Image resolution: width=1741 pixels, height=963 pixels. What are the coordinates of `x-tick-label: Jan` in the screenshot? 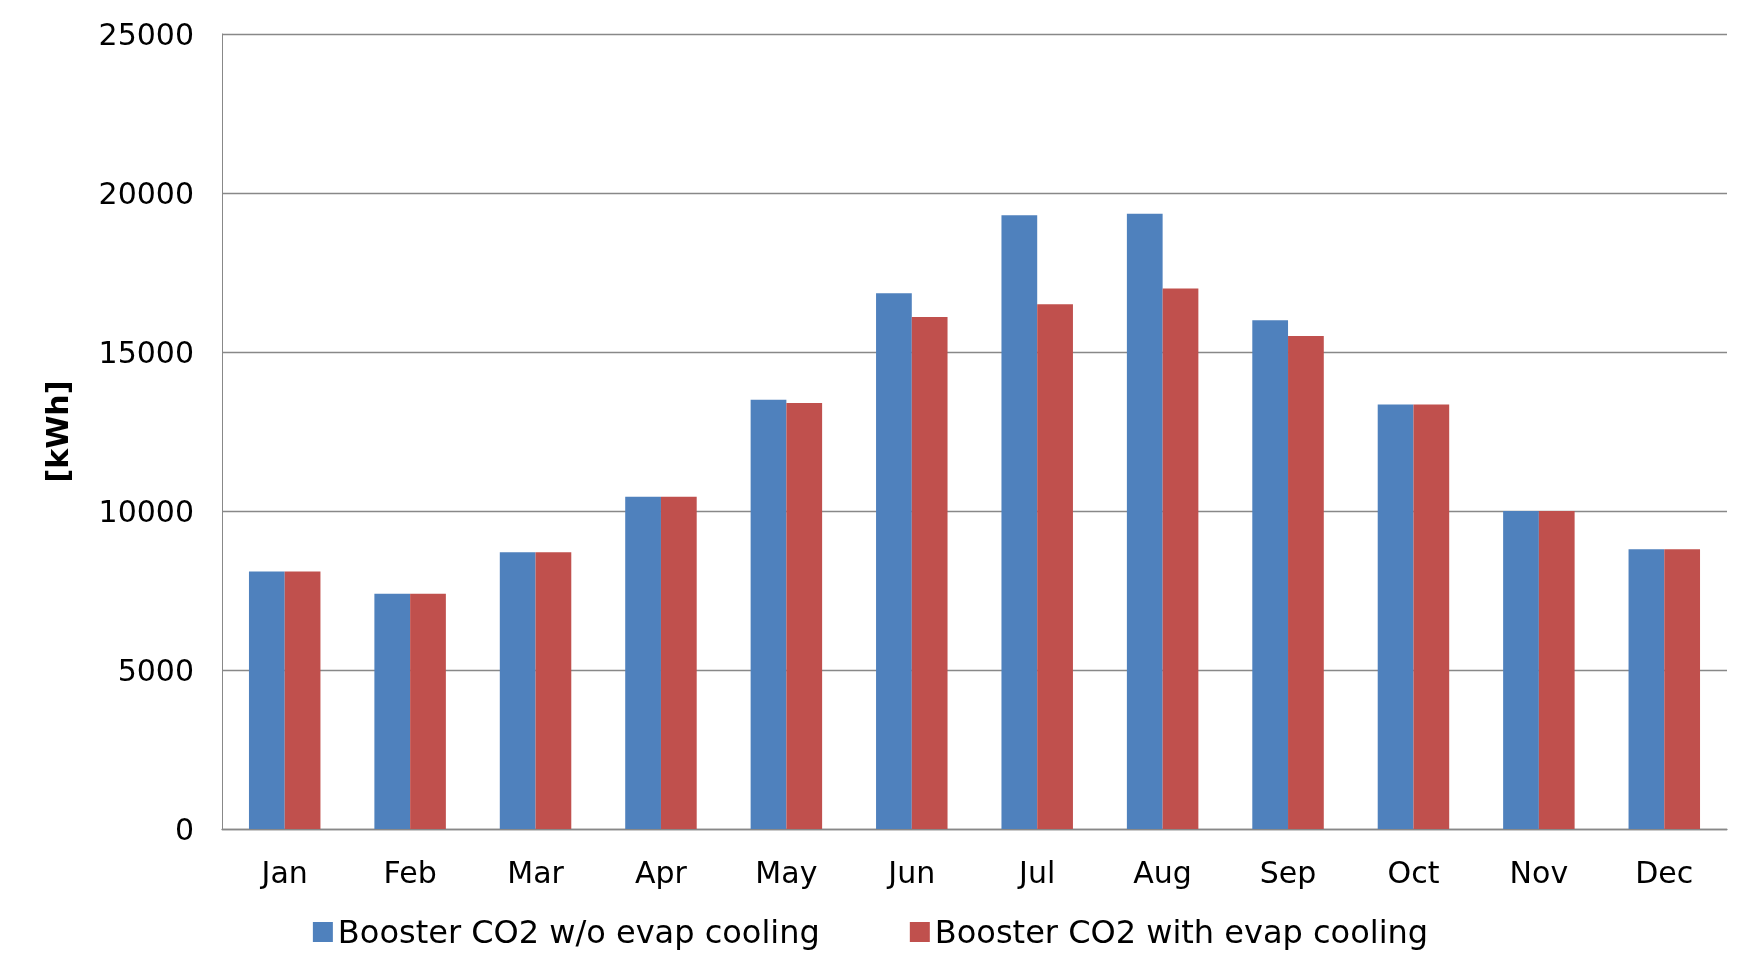 It's located at (283, 872).